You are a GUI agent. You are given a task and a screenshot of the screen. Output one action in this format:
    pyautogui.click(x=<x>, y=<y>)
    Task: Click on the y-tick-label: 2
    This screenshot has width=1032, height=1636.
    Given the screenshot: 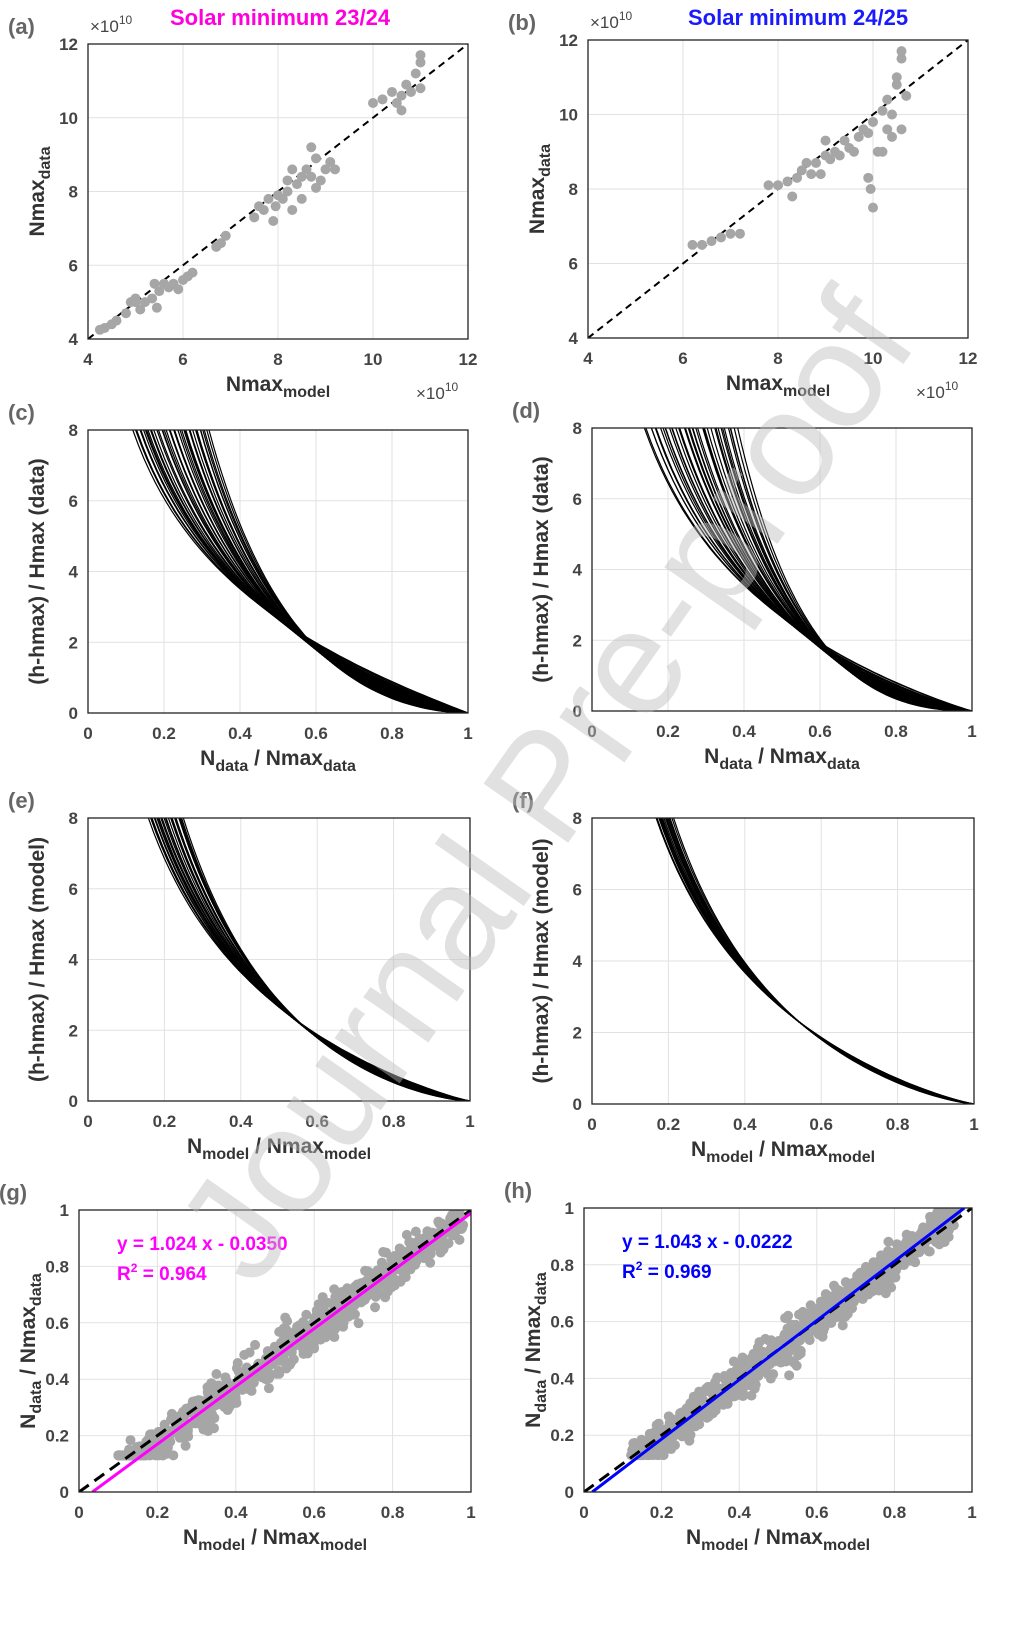 What is the action you would take?
    pyautogui.click(x=73, y=1030)
    